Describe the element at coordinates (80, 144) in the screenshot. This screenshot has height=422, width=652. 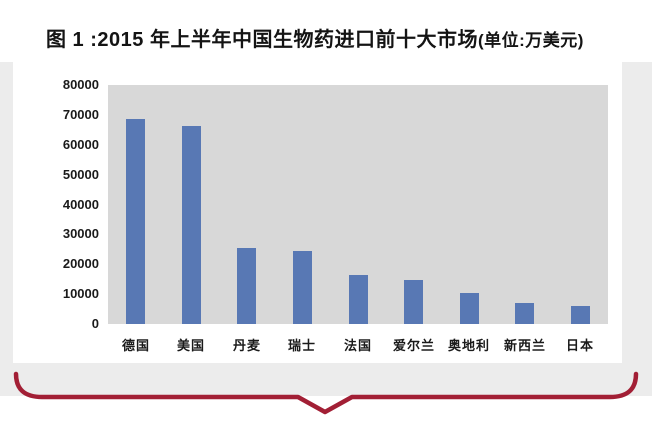
I see `y-tick-label-60000: 60000` at that location.